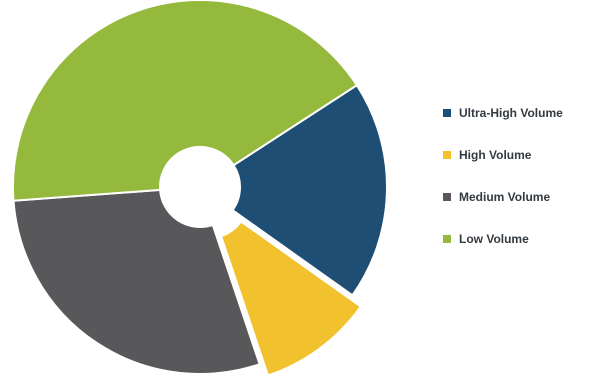 This screenshot has width=611, height=378. I want to click on legend-label: High Volume, so click(495, 155).